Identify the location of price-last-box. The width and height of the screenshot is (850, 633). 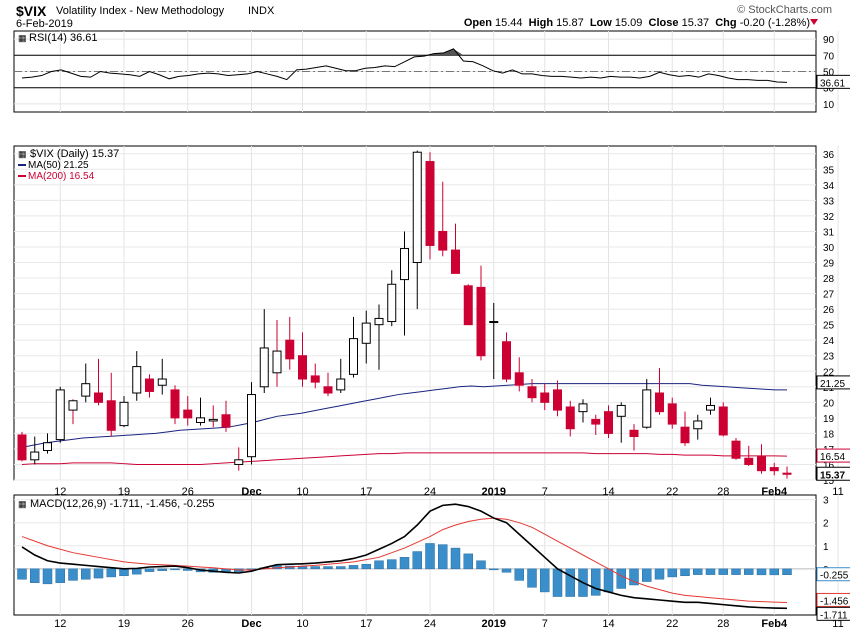
(833, 455).